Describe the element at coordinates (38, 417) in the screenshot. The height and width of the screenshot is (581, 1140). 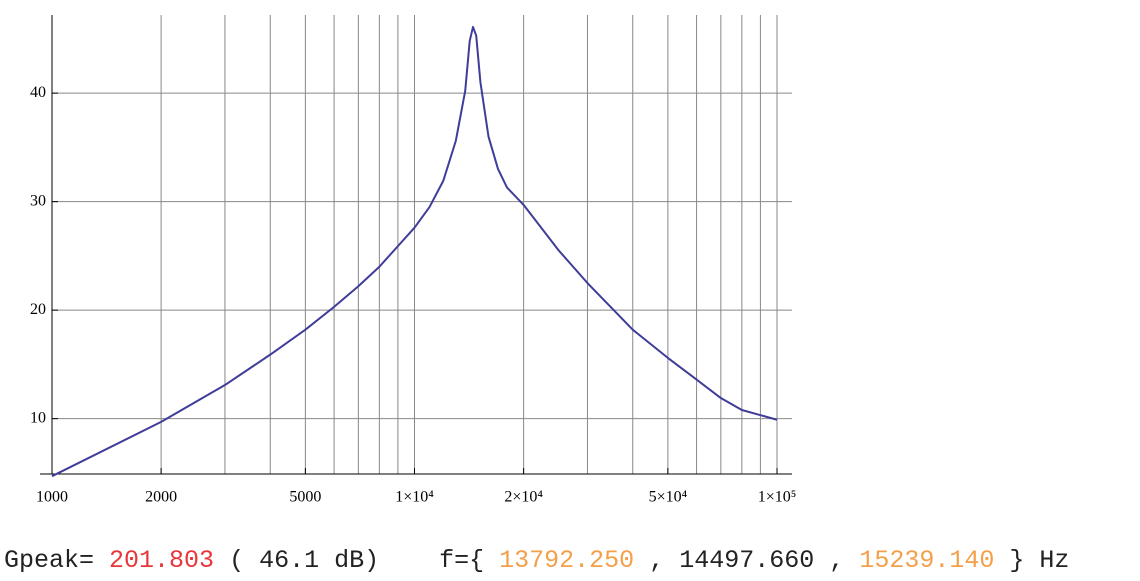
I see `y-tick-label: 10` at that location.